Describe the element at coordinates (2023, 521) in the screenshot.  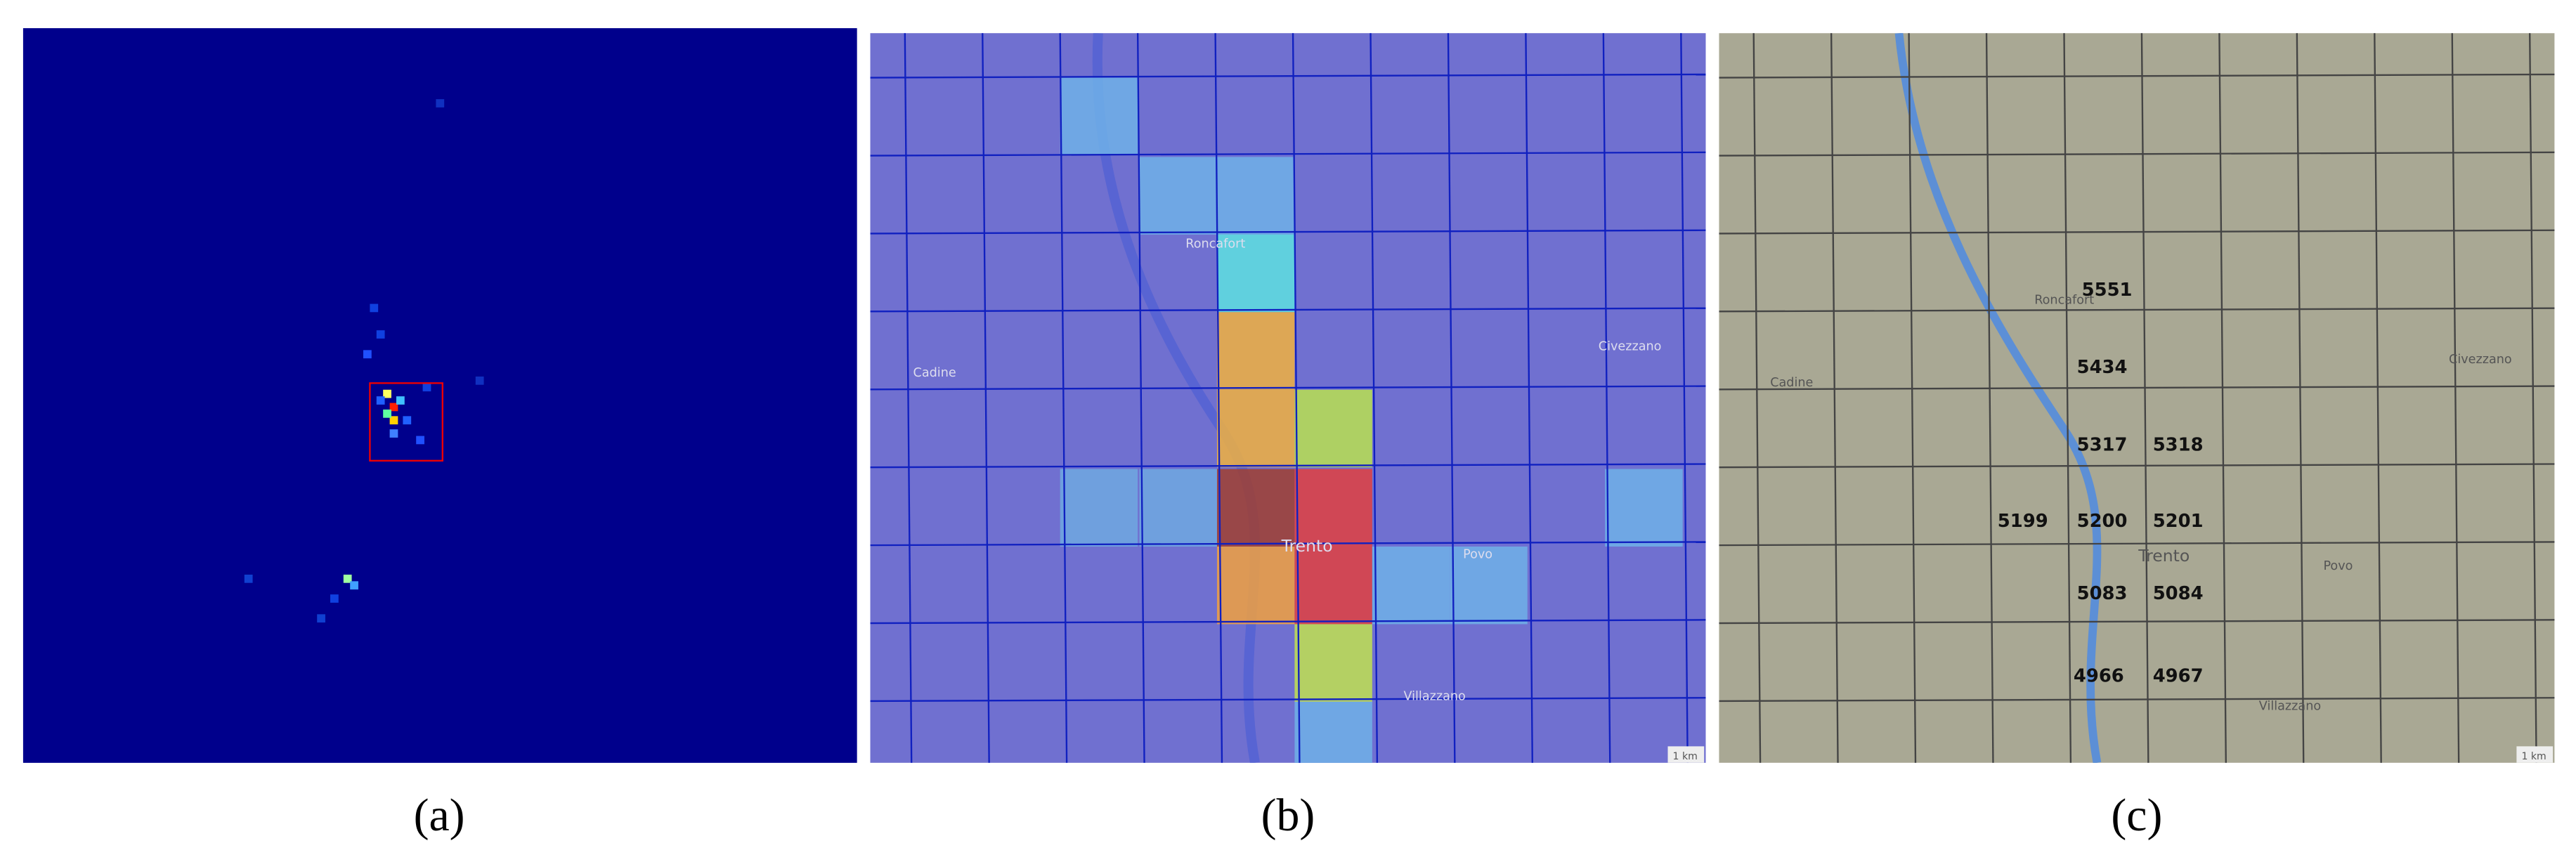
I see `cell-id: 5199` at that location.